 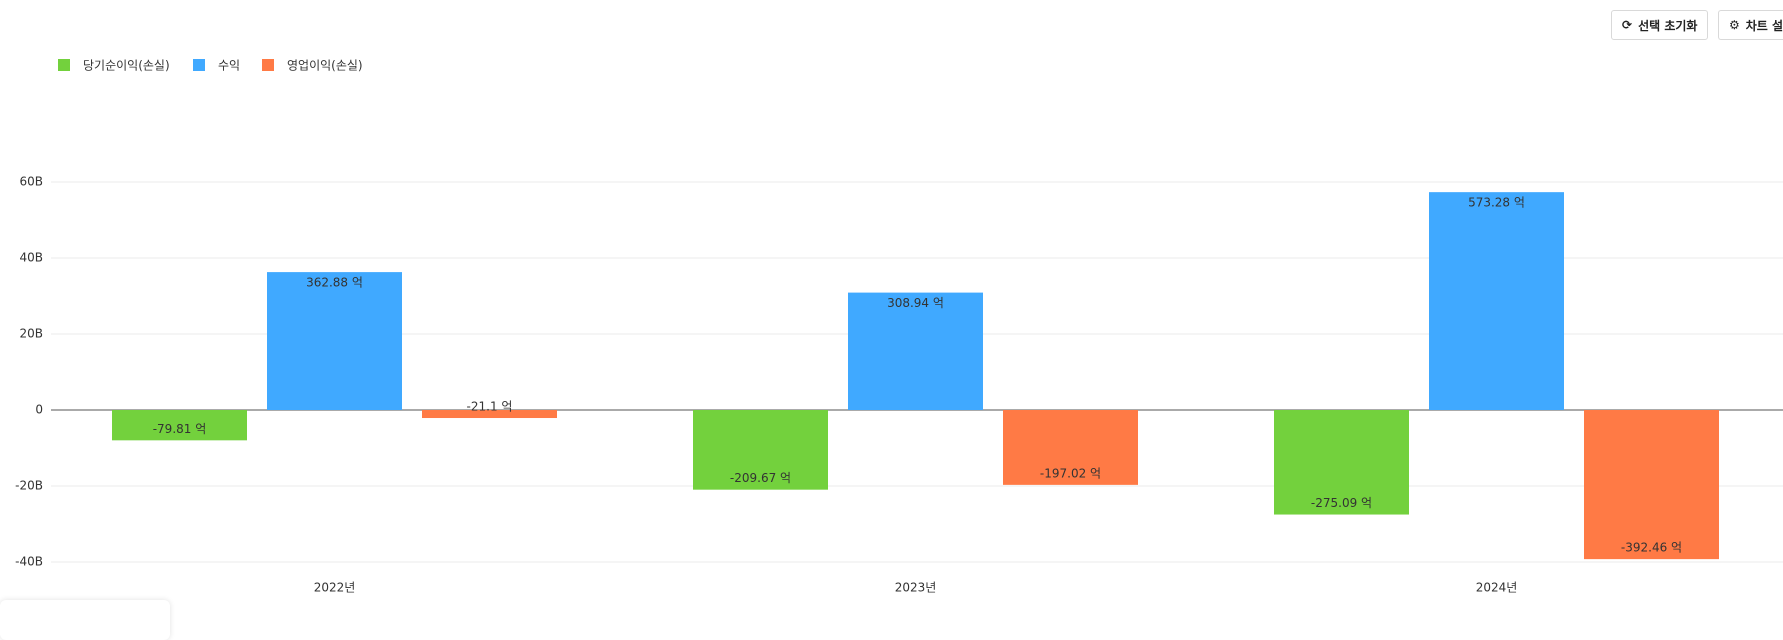 I want to click on legend-label: 수익, so click(x=229, y=66).